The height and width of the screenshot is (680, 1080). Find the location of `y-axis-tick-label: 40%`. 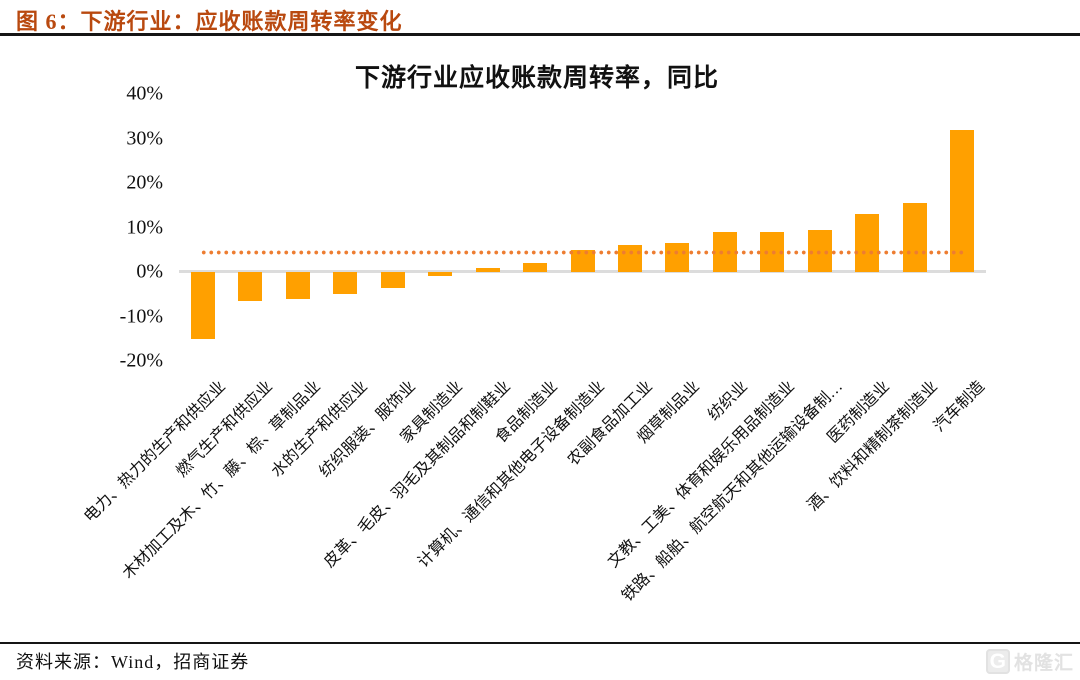

y-axis-tick-label: 40% is located at coordinates (144, 93).